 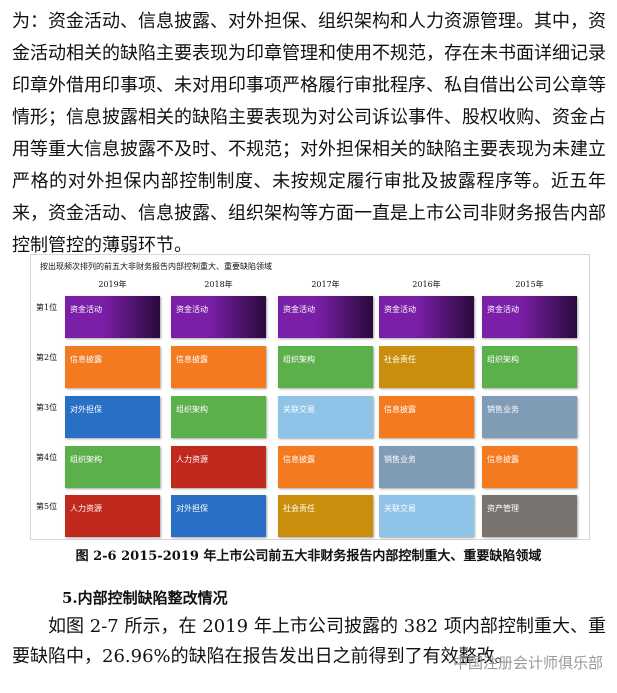 What do you see at coordinates (218, 284) in the screenshot?
I see `column-header: 2018年` at bounding box center [218, 284].